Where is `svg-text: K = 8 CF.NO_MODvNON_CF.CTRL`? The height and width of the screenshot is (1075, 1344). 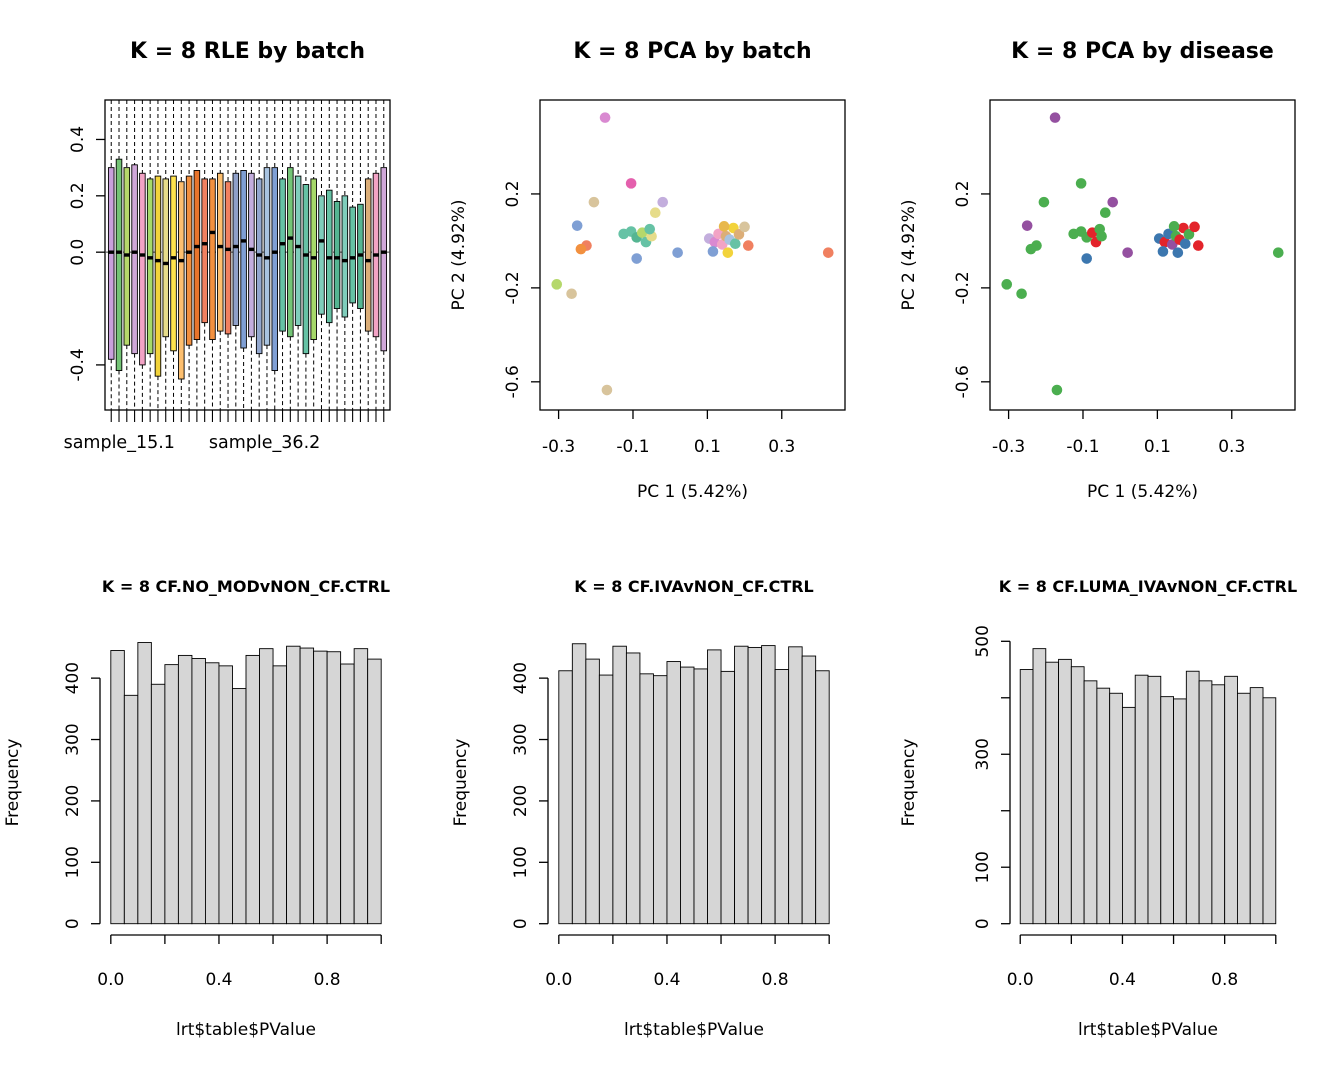 svg-text: K = 8 CF.NO_MODvNON_CF.CTRL is located at coordinates (246, 586).